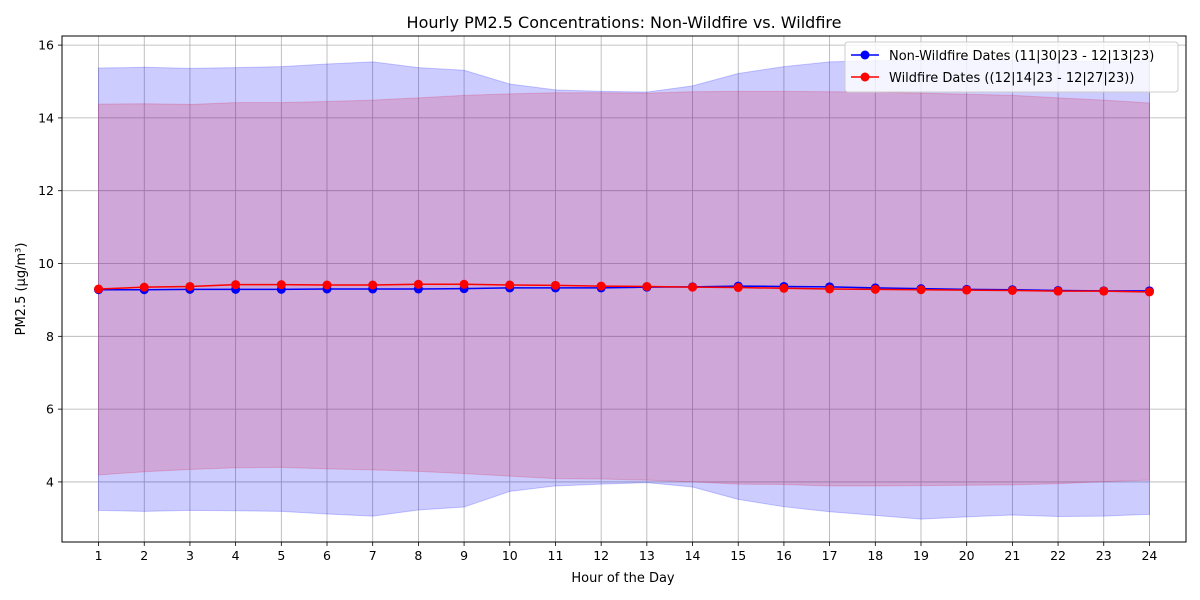 The width and height of the screenshot is (1200, 600). I want to click on x-axis-ticks: 1 2 3 4 5 6 7 8 9 10 11 12 13 14 15 16 17 18 19 20 21 22 23 24, so click(626, 552).